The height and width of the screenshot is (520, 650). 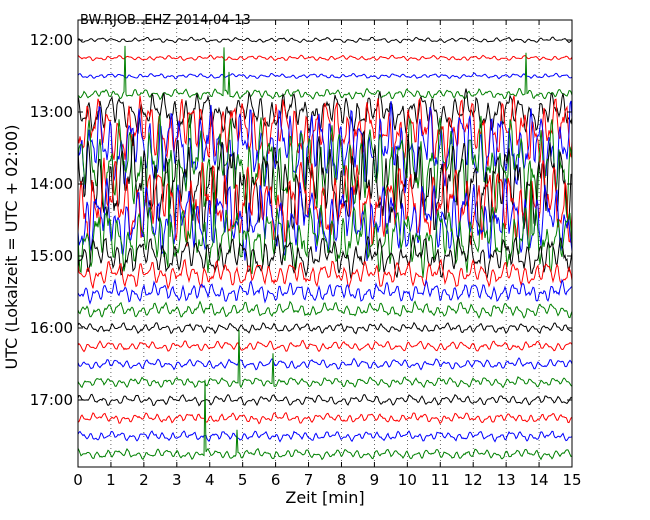 I want to click on x-tick-label: 0, so click(x=78, y=480).